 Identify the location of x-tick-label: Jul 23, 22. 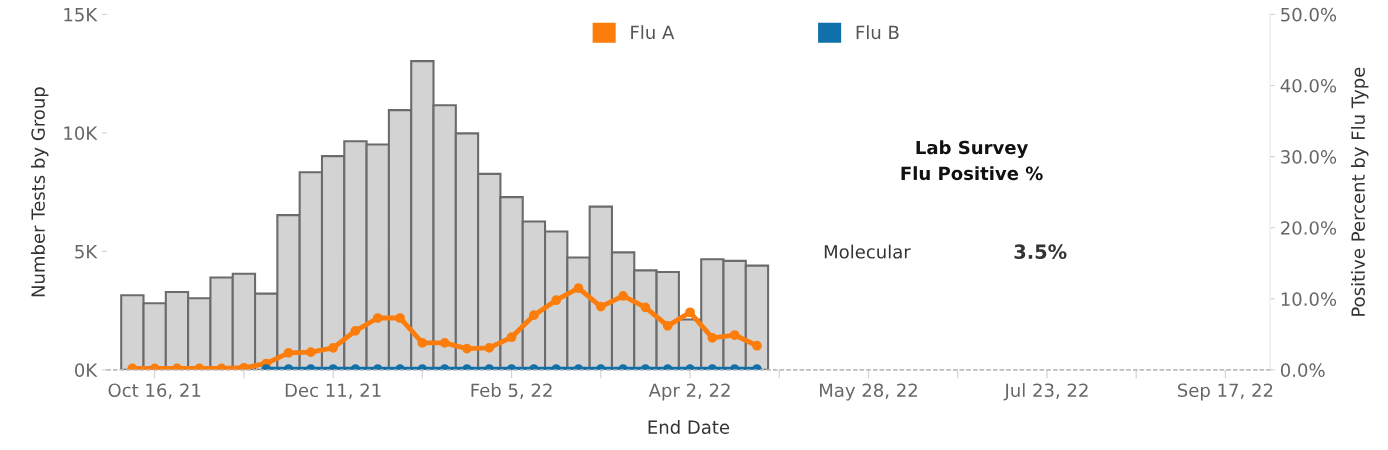
(1045, 392).